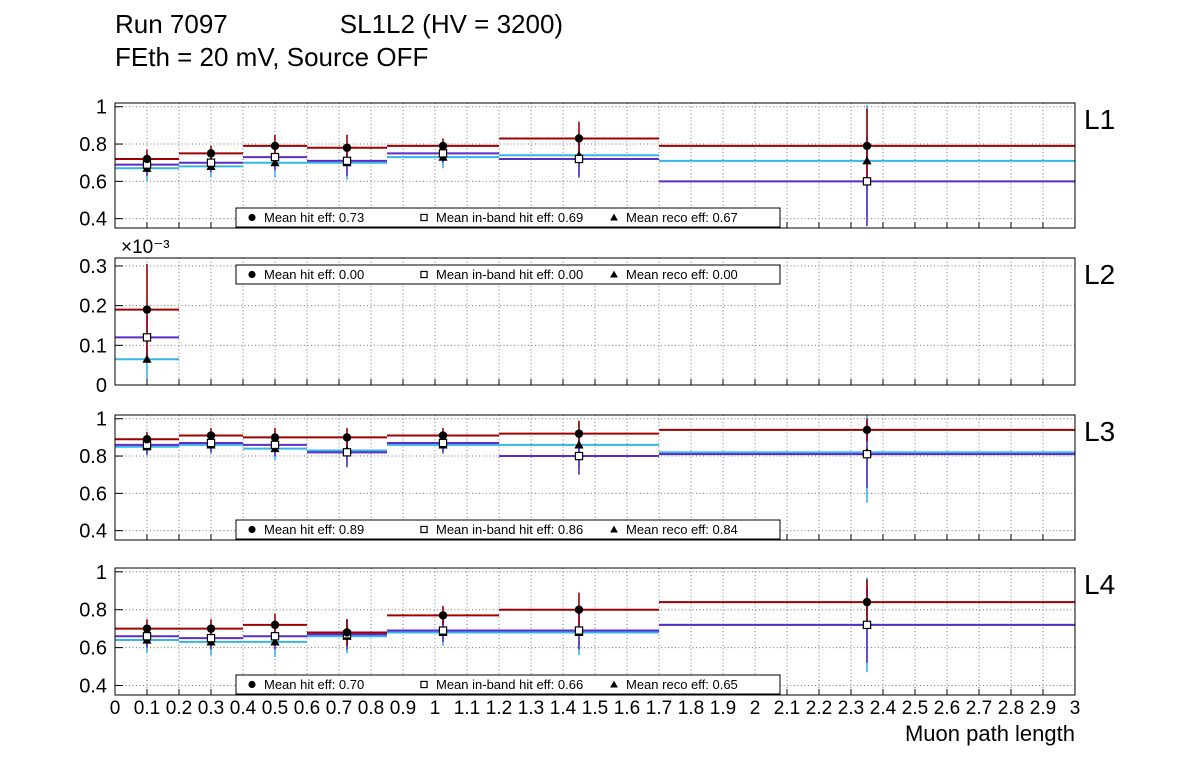  I want to click on legend-entry-label: Mean in-band hit eff: 0.69, so click(509, 217).